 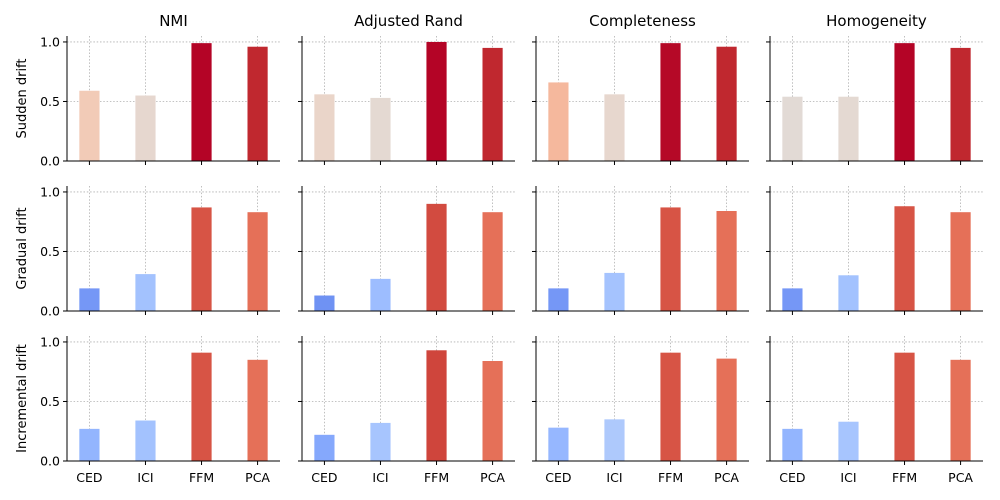 What do you see at coordinates (642, 21) in the screenshot?
I see `column-title-completeness: Completeness` at bounding box center [642, 21].